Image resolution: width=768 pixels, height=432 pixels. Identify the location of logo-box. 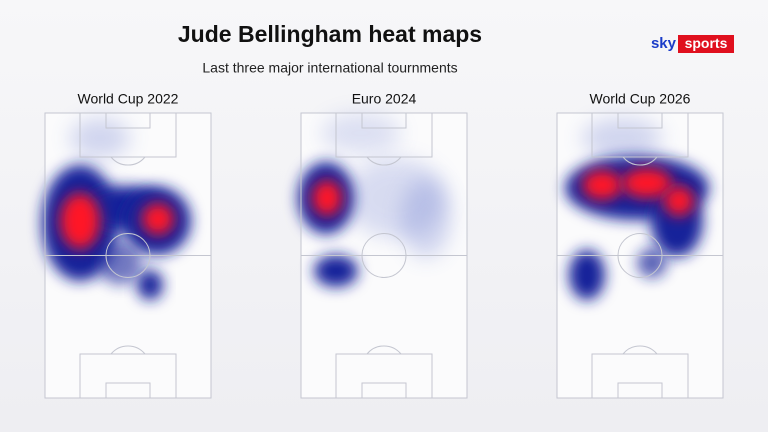
(706, 44).